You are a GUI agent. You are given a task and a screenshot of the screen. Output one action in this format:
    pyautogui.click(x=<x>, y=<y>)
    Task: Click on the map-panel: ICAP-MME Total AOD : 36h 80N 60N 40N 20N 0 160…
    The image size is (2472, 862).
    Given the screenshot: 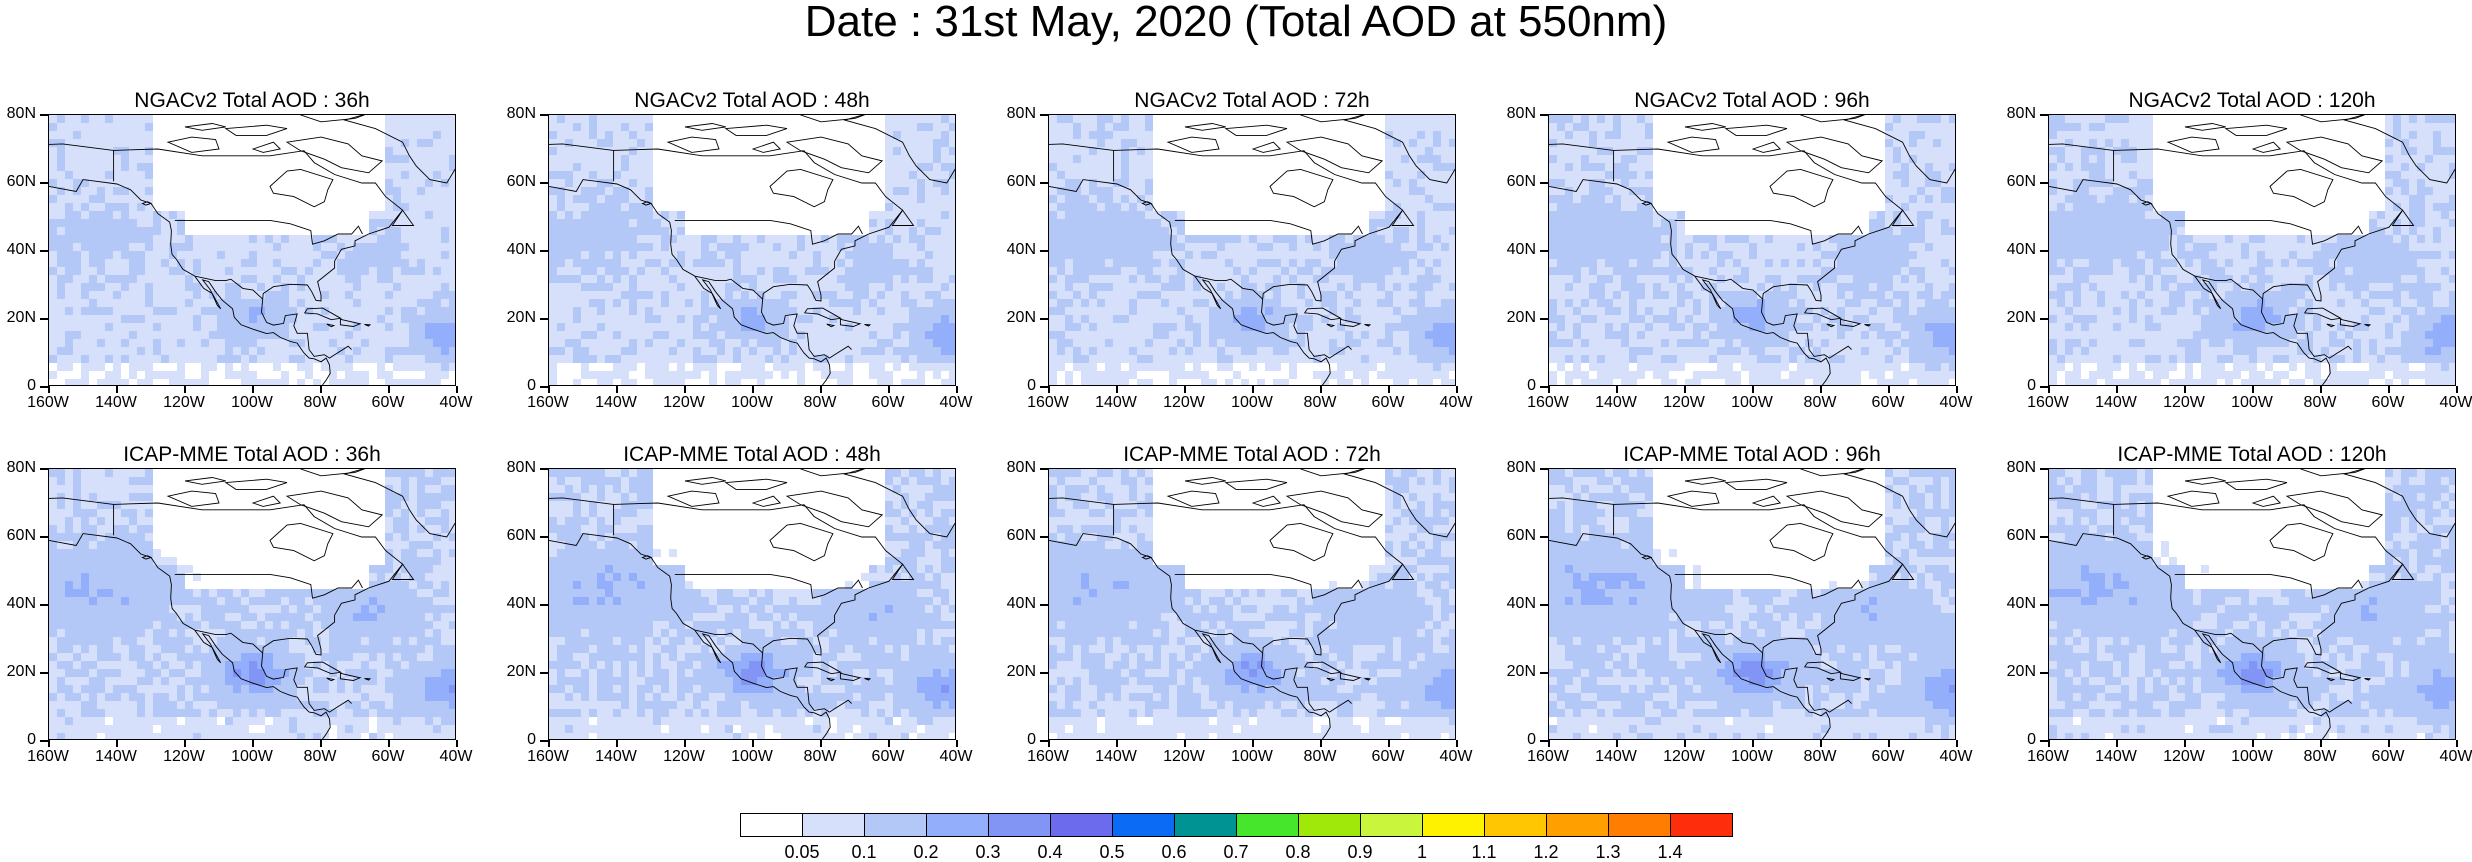 What is the action you would take?
    pyautogui.click(x=236, y=612)
    